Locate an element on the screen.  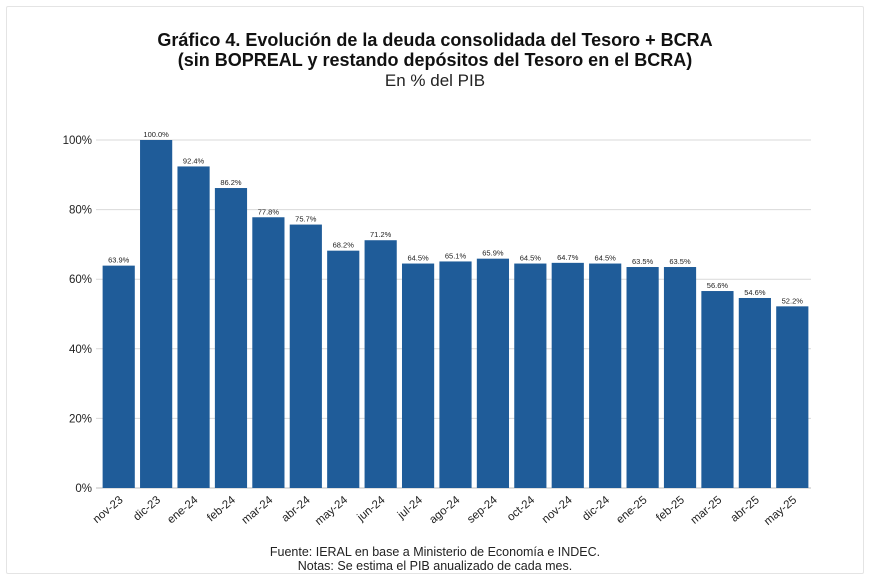
x-tick-label: mar-25 is located at coordinates (707, 510).